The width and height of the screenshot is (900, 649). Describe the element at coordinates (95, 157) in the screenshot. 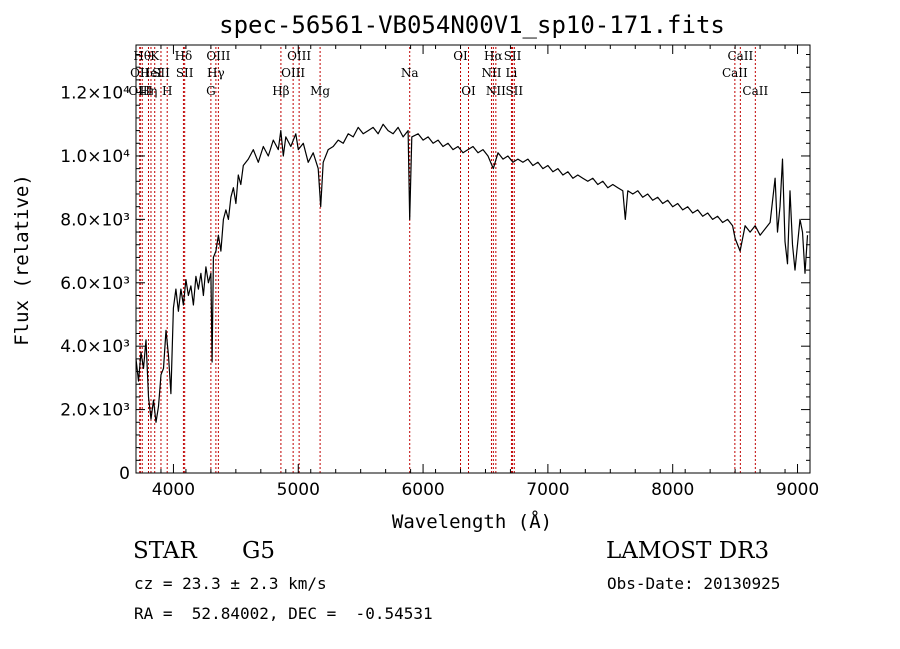

I see `y-tick-label: 1.0×10⁴` at that location.